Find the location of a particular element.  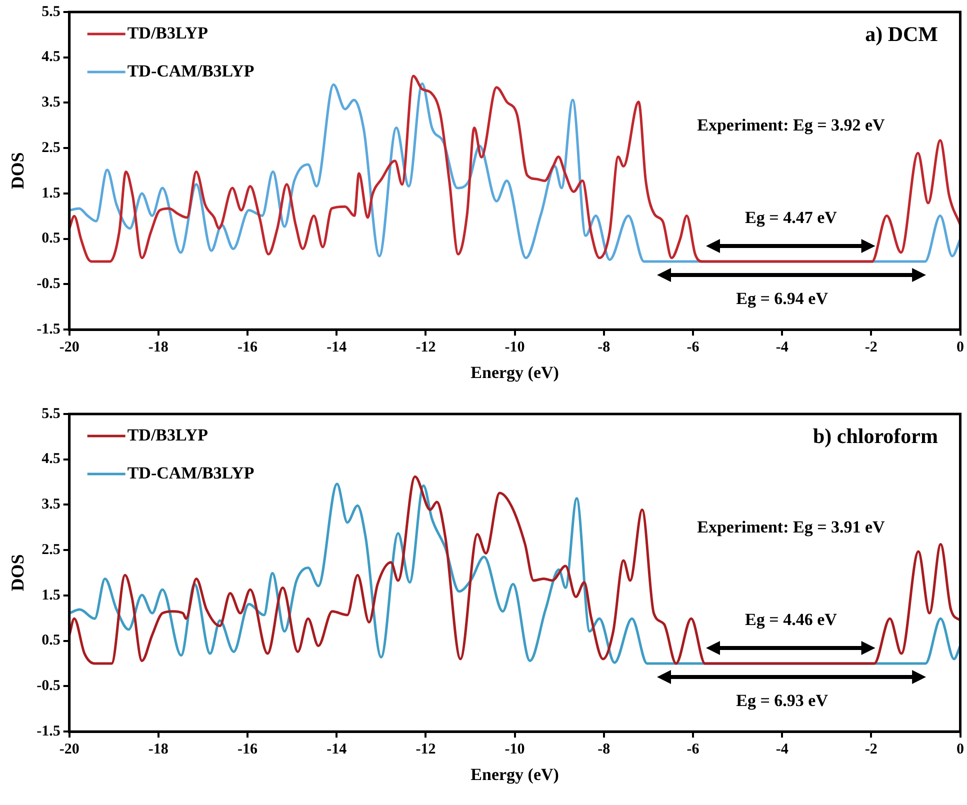

annotation: Eg = 4.47 eV is located at coordinates (791, 217).